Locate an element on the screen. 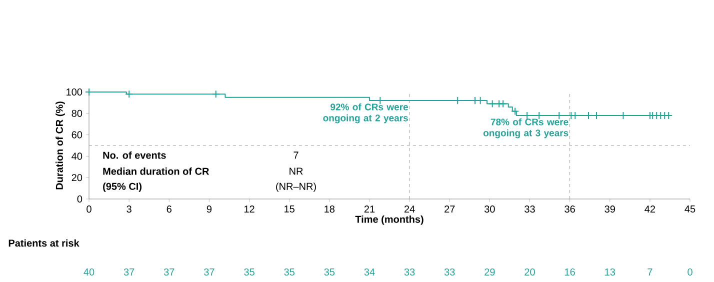  y-tick-label: 40 is located at coordinates (77, 156).